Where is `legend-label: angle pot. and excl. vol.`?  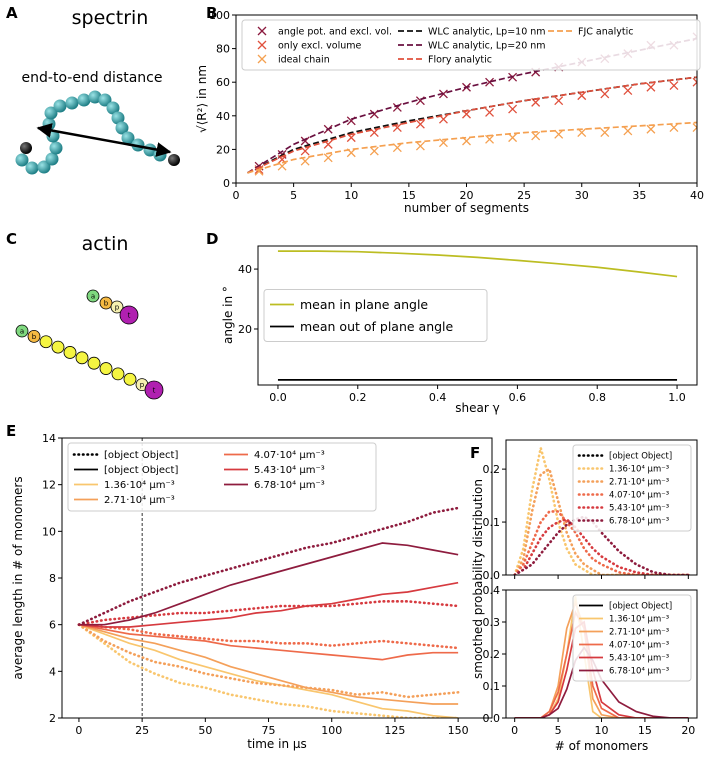
legend-label: angle pot. and excl. vol. is located at coordinates (335, 31).